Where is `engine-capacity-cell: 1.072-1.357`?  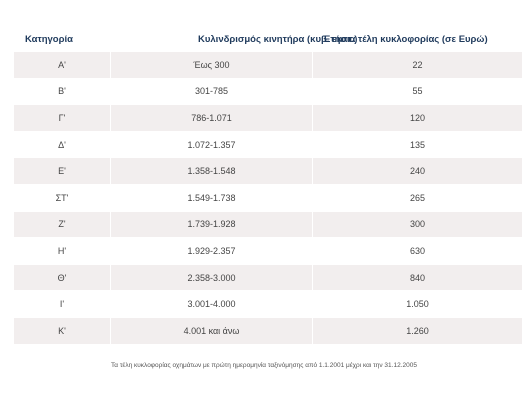
engine-capacity-cell: 1.072-1.357 is located at coordinates (211, 145).